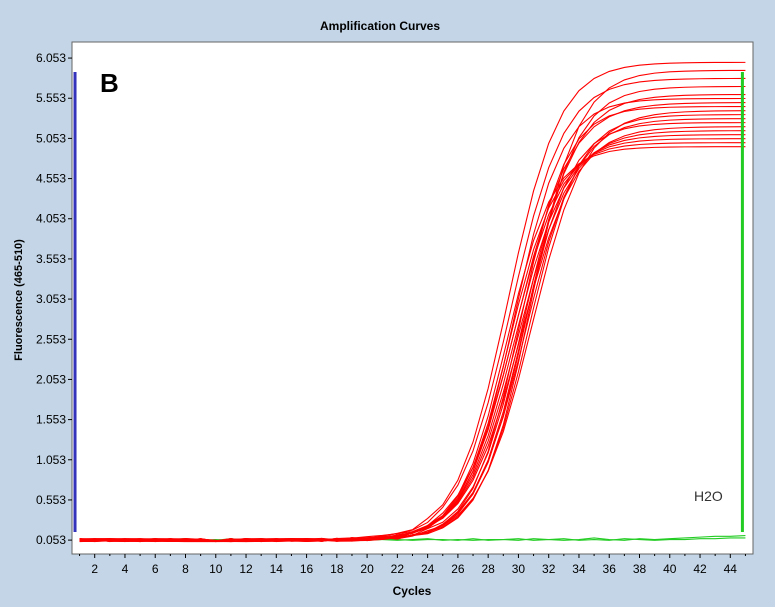  Describe the element at coordinates (51, 420) in the screenshot. I see `y-tick-label: 1.553` at that location.